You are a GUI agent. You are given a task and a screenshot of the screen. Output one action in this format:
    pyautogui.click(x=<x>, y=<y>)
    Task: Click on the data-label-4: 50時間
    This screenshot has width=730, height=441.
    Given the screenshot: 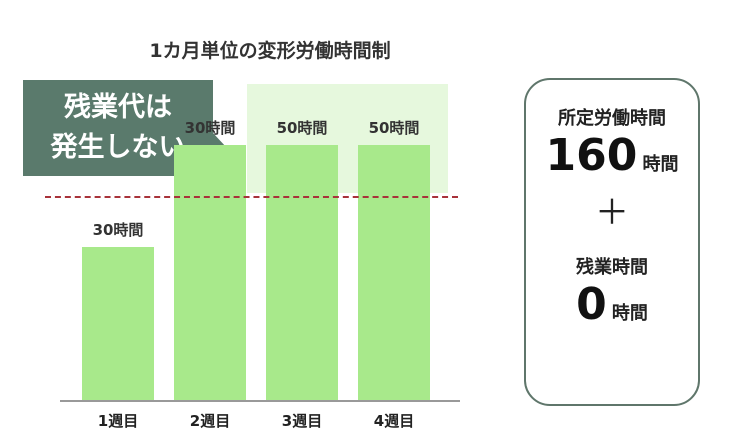 What is the action you would take?
    pyautogui.click(x=394, y=128)
    